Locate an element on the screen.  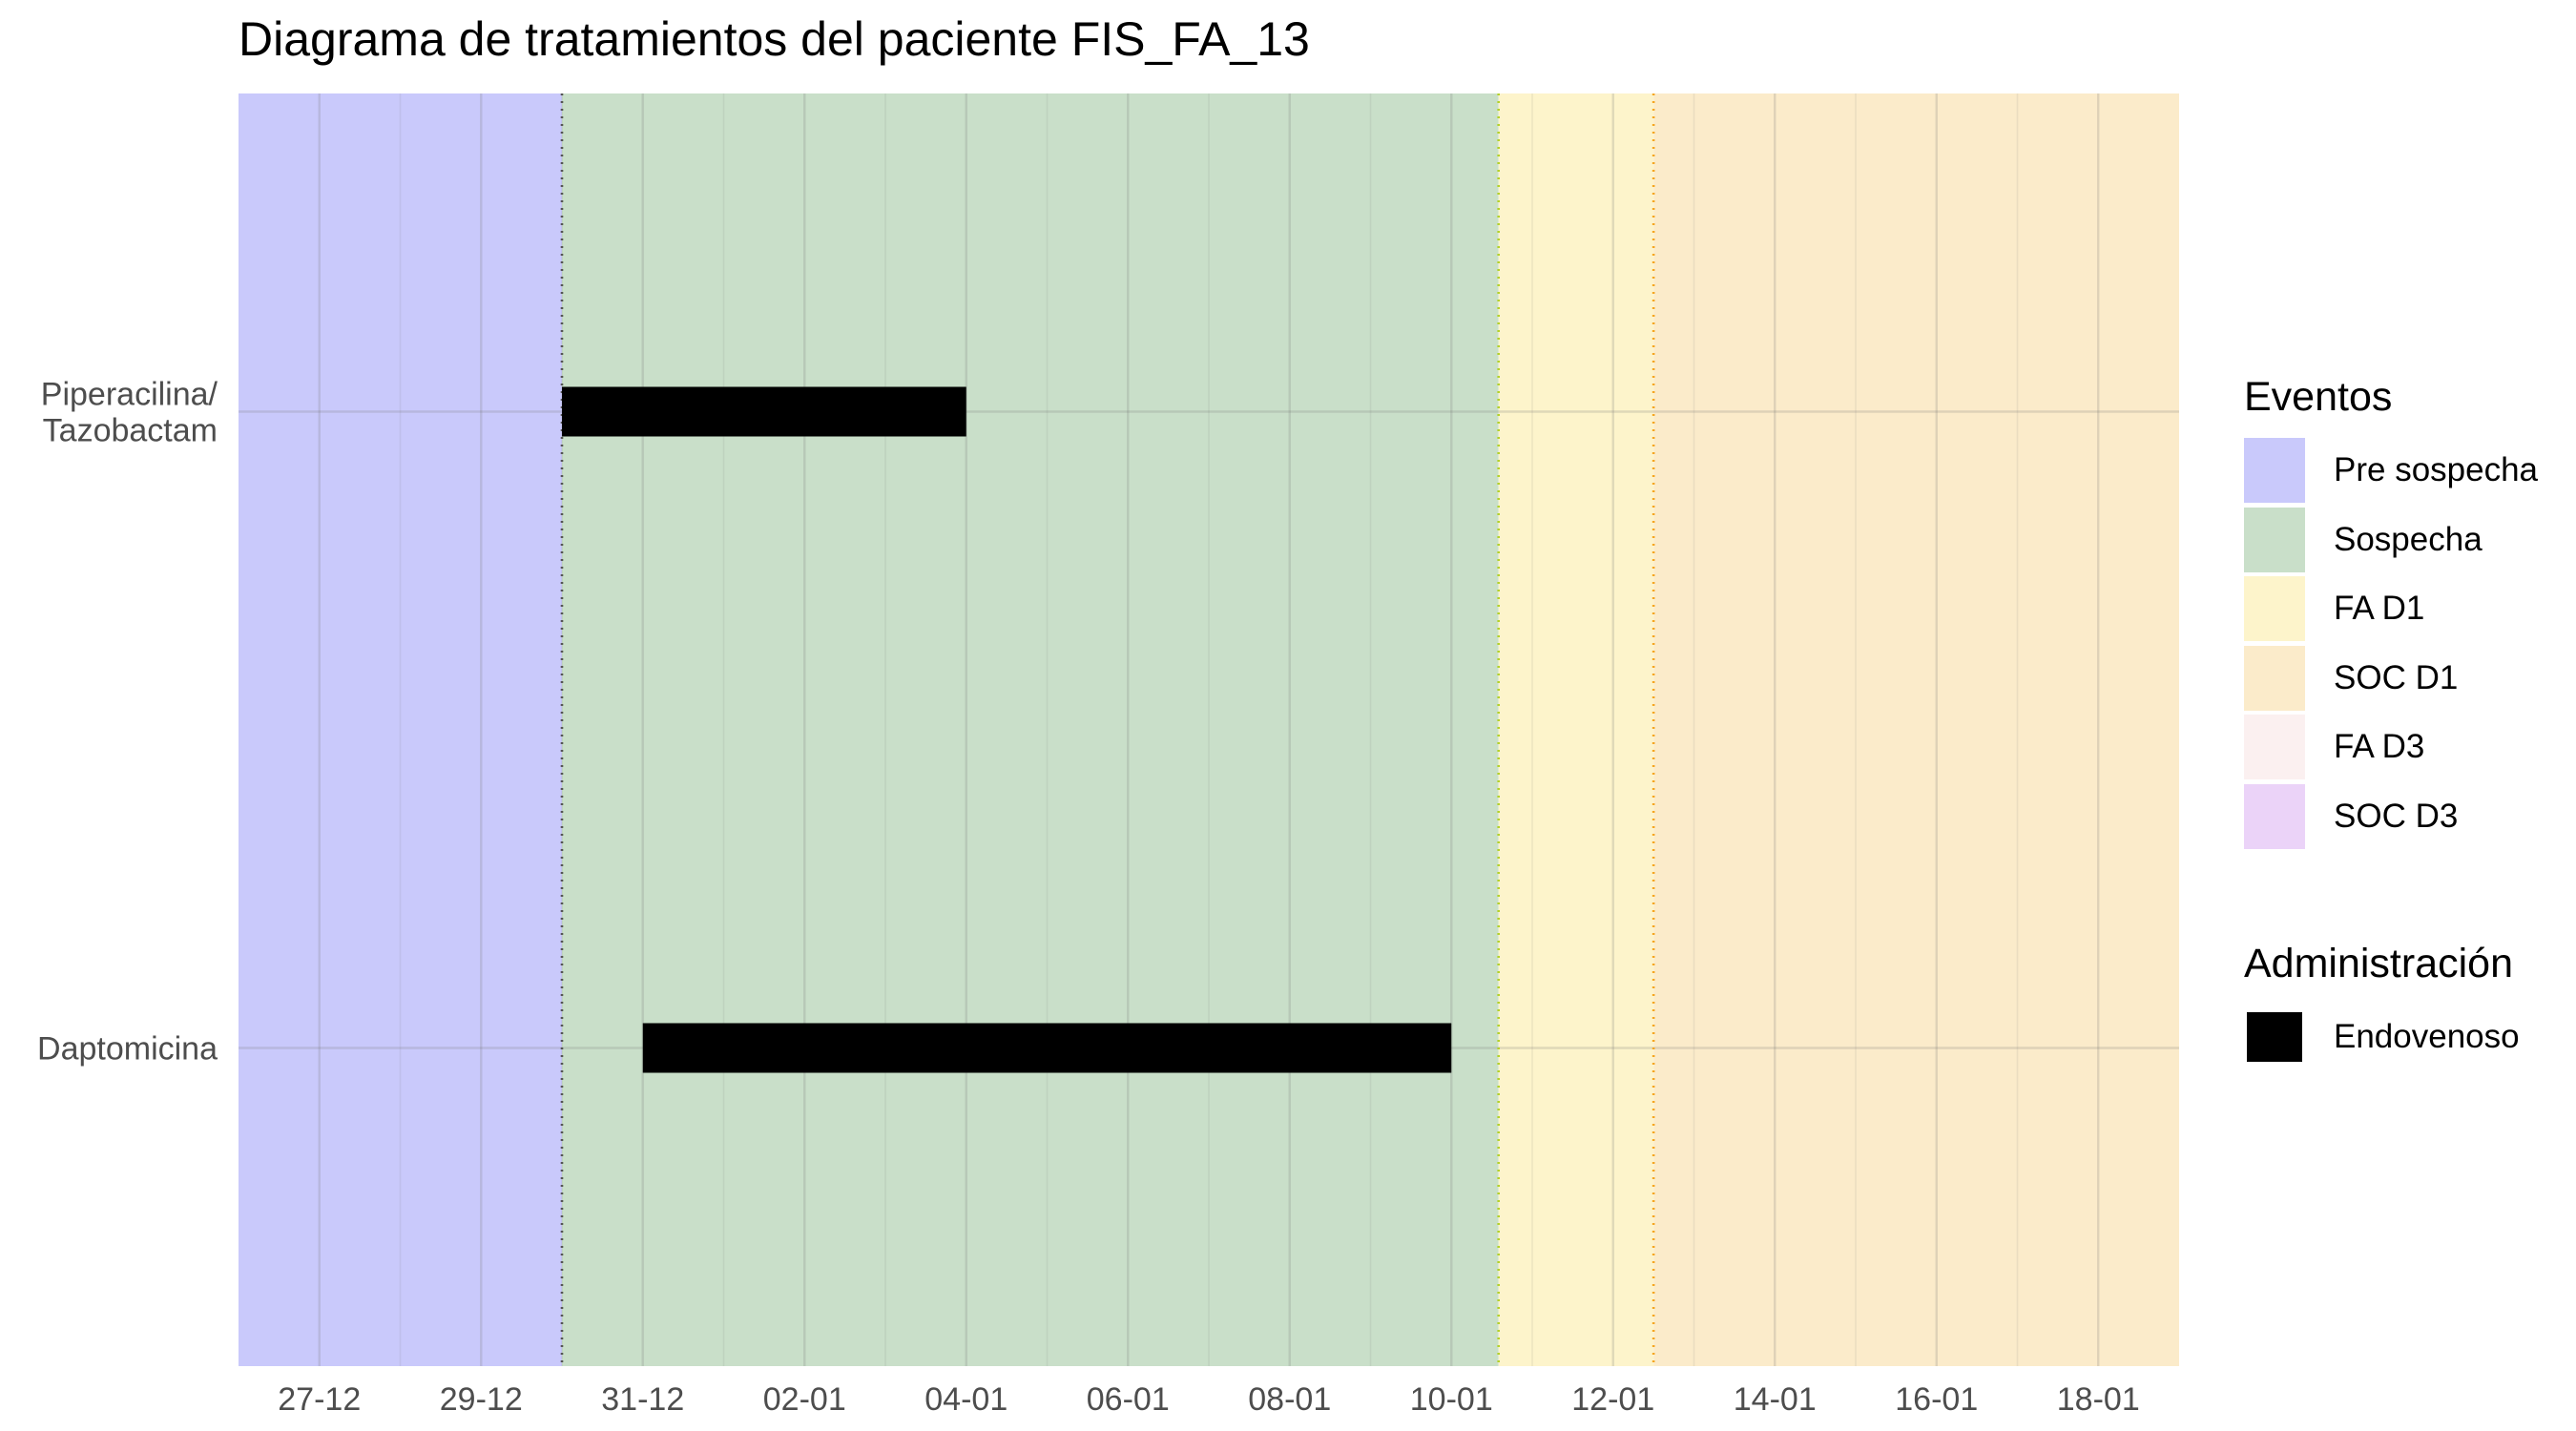
legend-key-soc-d1 is located at coordinates (2274, 678).